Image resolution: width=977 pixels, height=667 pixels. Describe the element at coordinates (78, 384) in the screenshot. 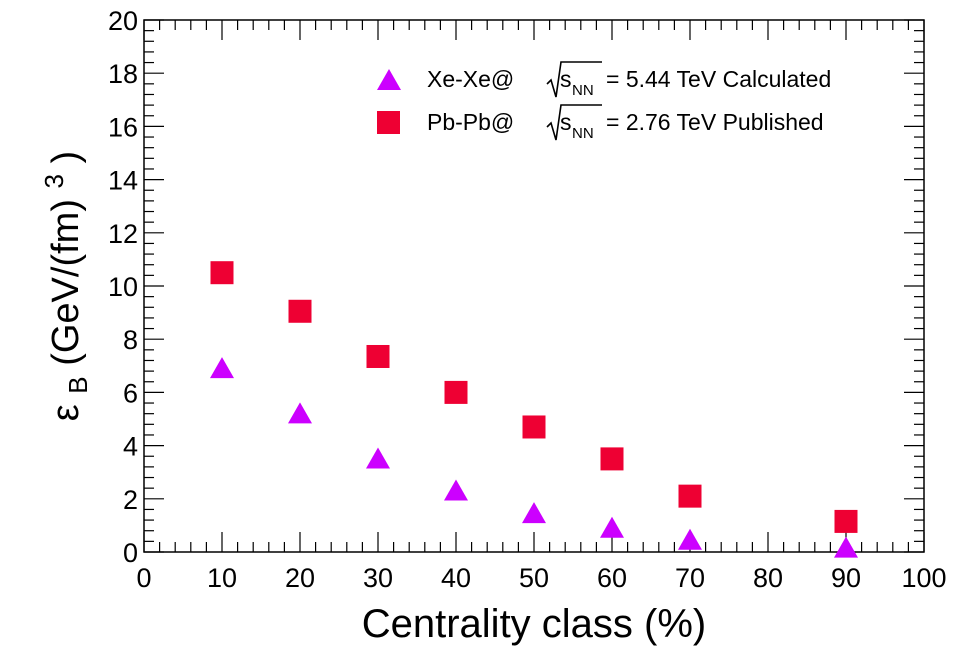

I see `y-axis-subscript: B` at that location.